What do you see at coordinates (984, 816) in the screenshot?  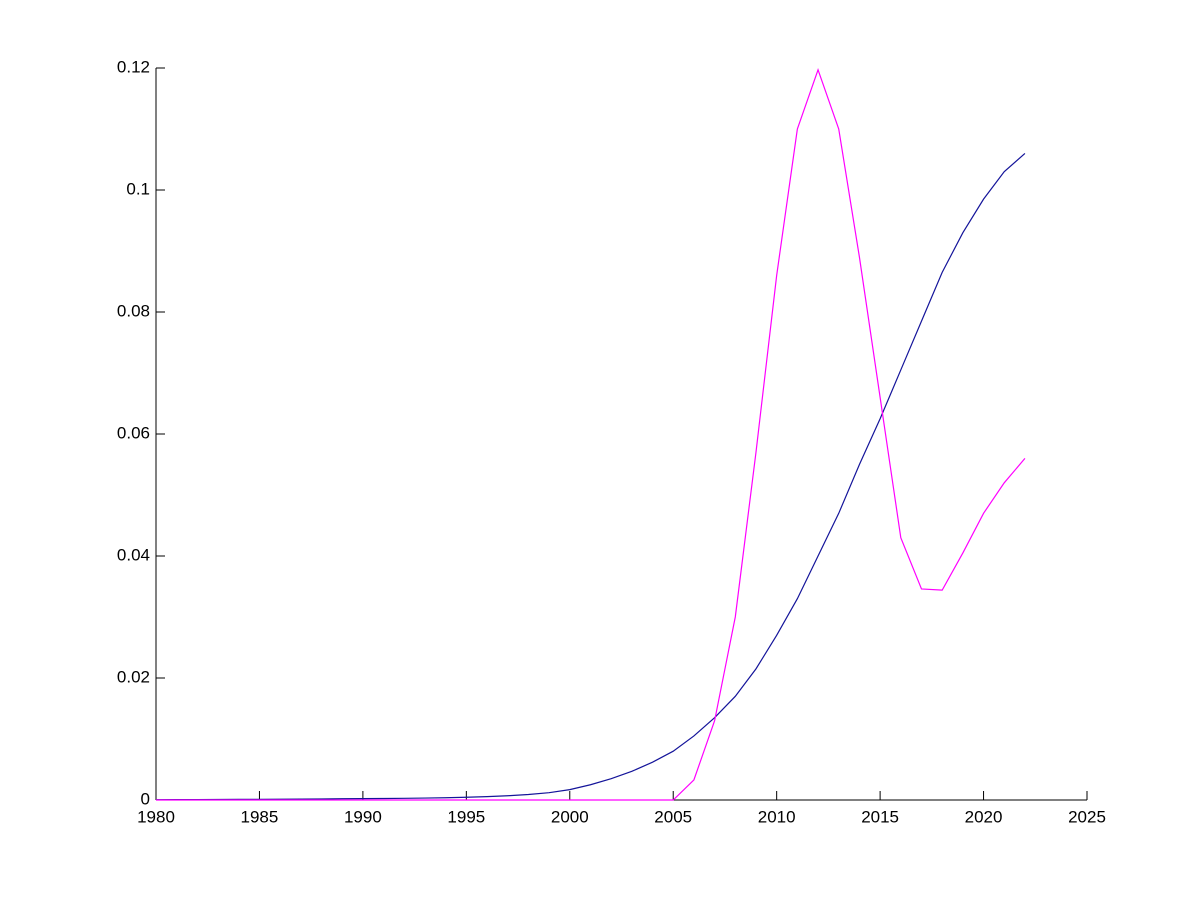 I see `x-tick-label: 2020` at bounding box center [984, 816].